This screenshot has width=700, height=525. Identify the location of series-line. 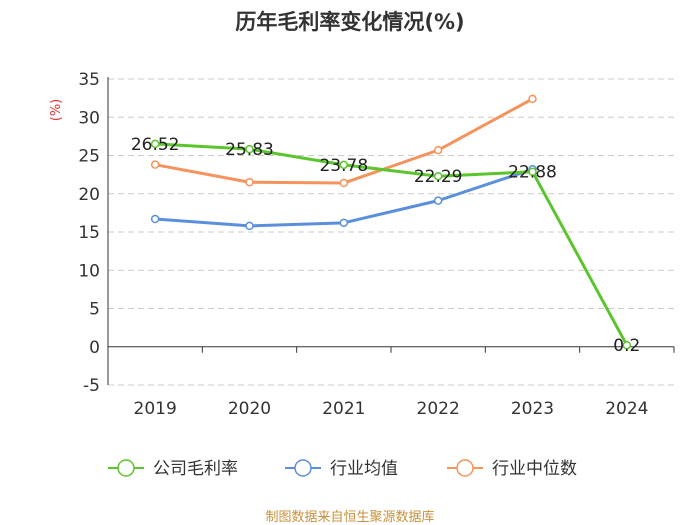
(344, 197).